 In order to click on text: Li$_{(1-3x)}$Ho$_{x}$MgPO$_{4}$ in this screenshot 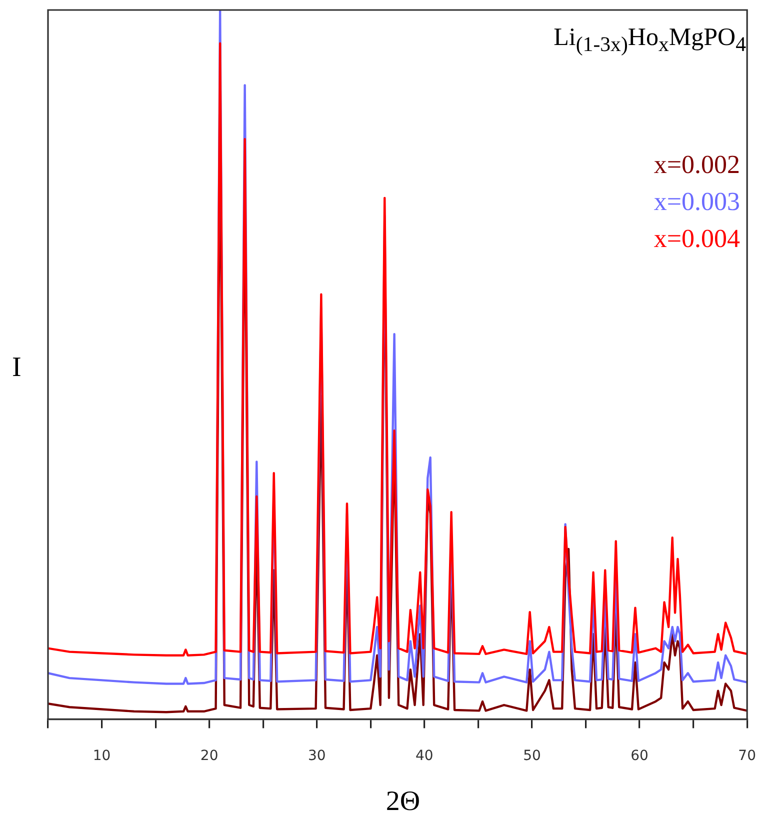, I will do `click(650, 40)`.